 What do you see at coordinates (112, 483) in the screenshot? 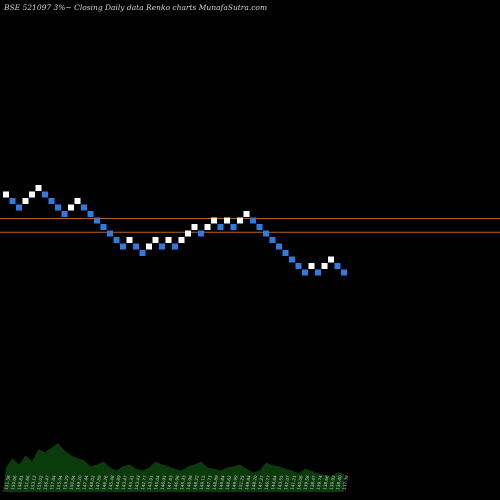
I see `volume-label: 145.48` at bounding box center [112, 483].